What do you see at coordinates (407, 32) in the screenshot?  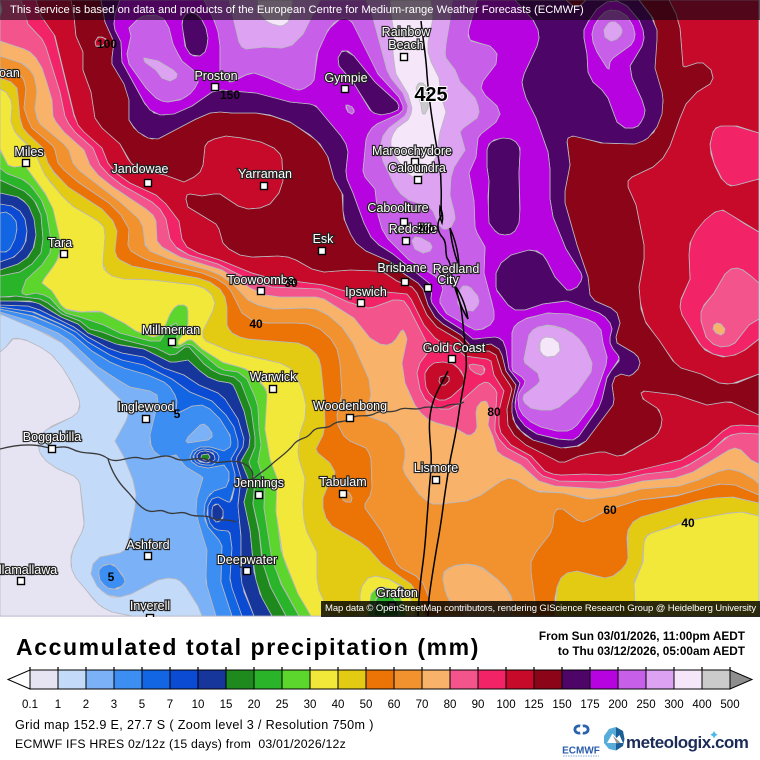 I see `svg-text: Rainbow` at bounding box center [407, 32].